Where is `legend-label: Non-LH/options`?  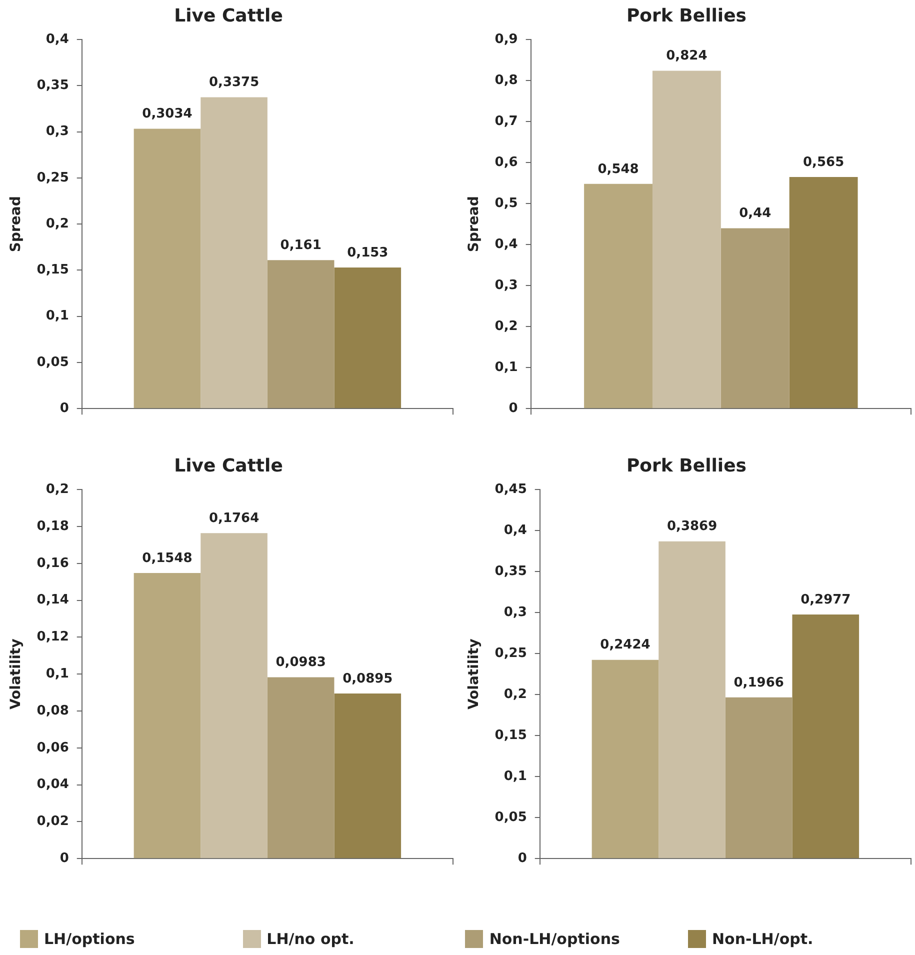
legend-label: Non-LH/options is located at coordinates (554, 939).